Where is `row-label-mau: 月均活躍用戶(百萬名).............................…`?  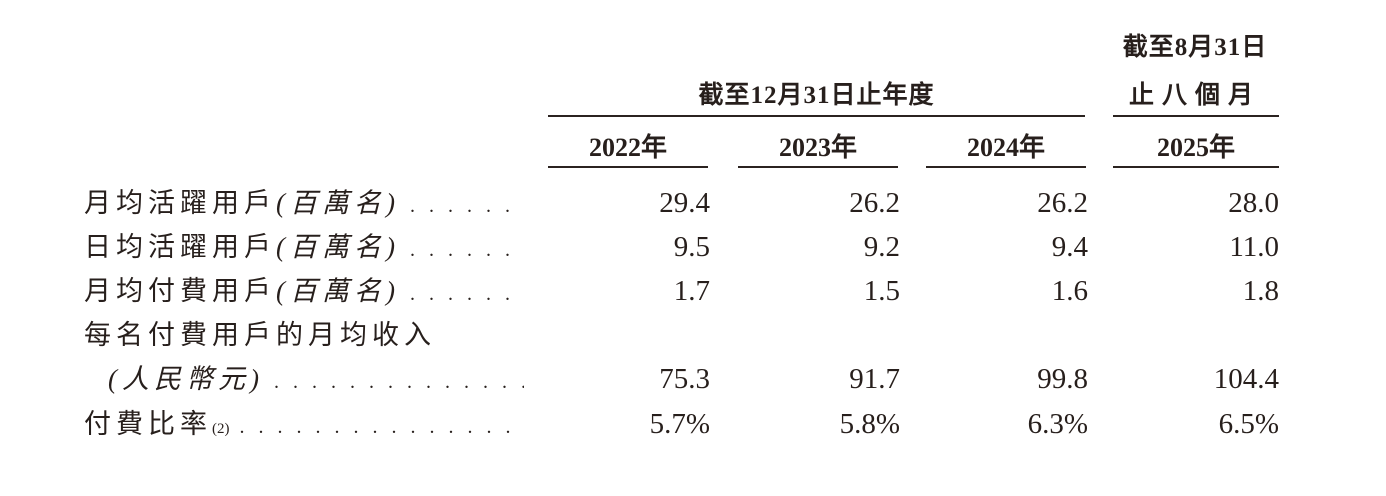 row-label-mau: 月均活躍用戶(百萬名).............................… is located at coordinates (304, 203).